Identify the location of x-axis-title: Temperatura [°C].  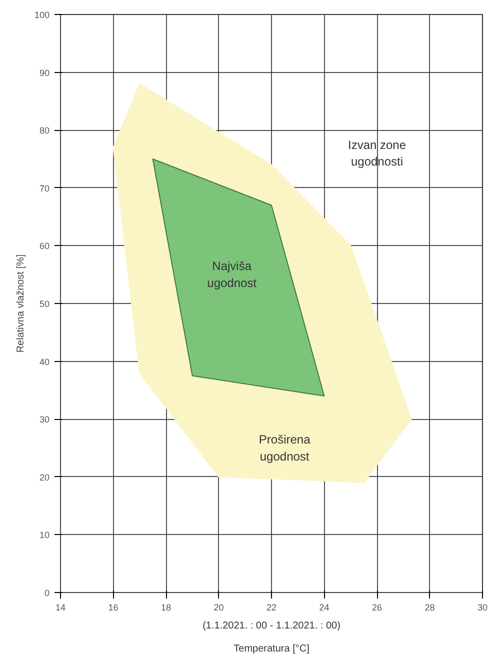
(272, 649).